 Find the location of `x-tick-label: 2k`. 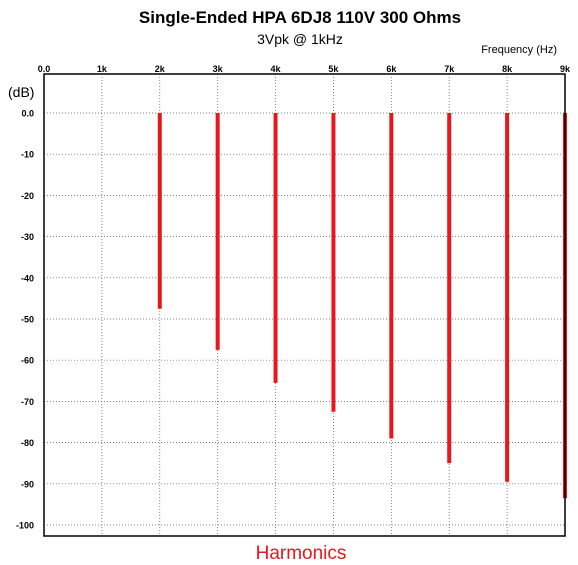

x-tick-label: 2k is located at coordinates (160, 69).